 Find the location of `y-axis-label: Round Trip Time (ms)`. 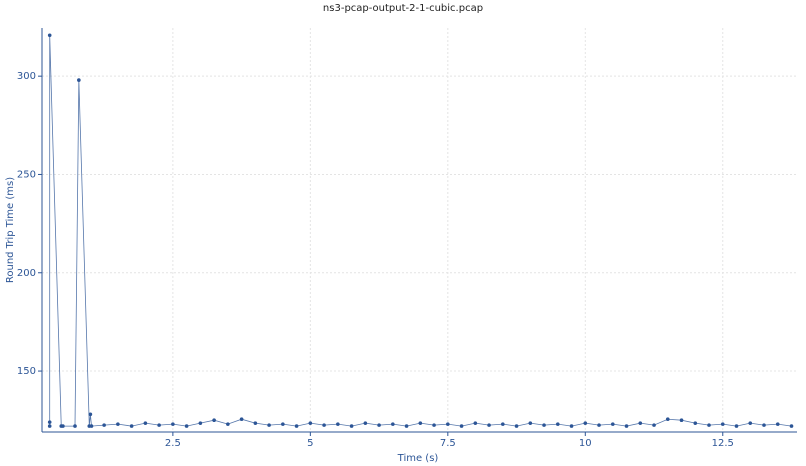

y-axis-label: Round Trip Time (ms) is located at coordinates (10, 230).